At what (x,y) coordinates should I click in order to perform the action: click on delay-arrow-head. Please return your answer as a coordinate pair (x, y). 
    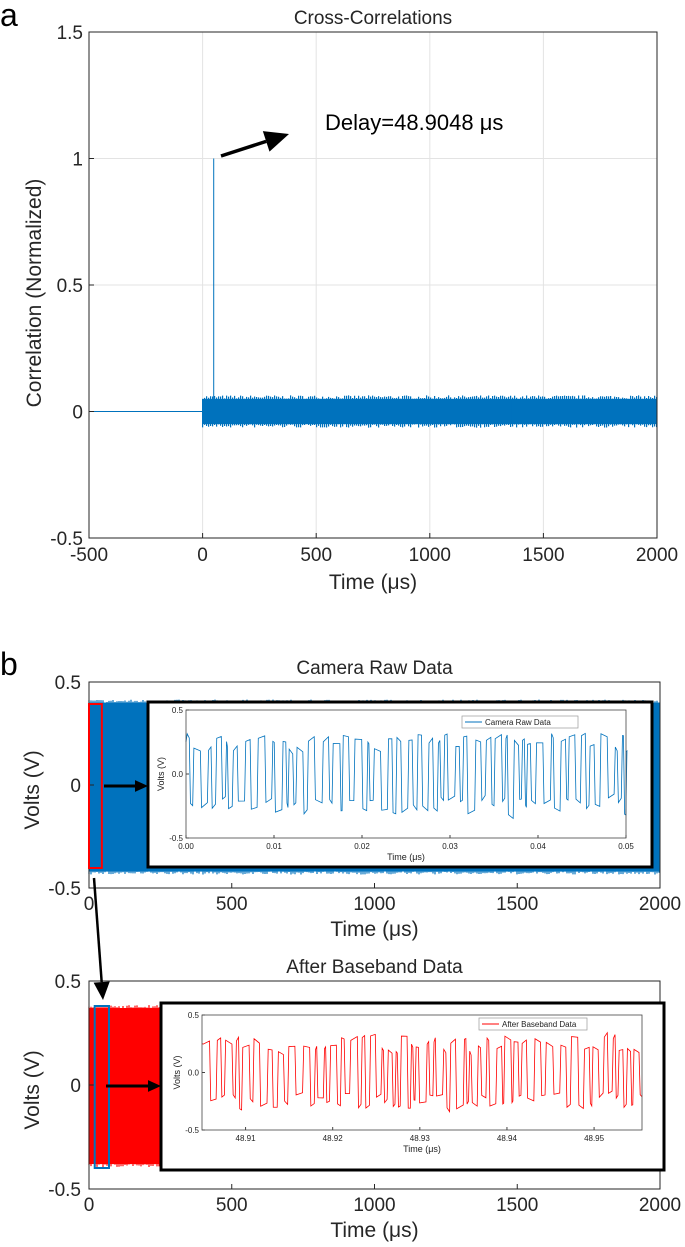
    Looking at the image, I should click on (275, 141).